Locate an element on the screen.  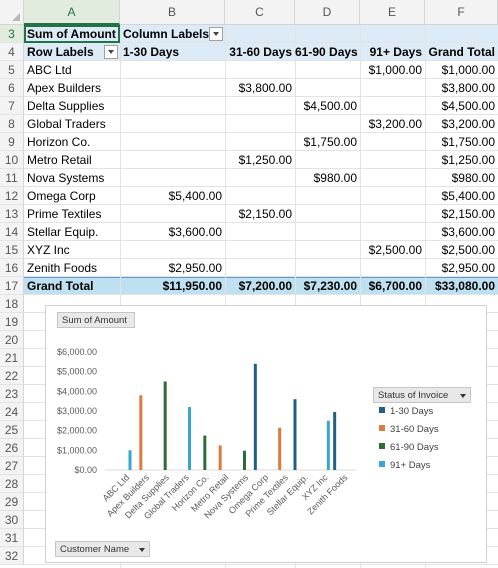
pivot-value-cell: $1,250.00 is located at coordinates (265, 160).